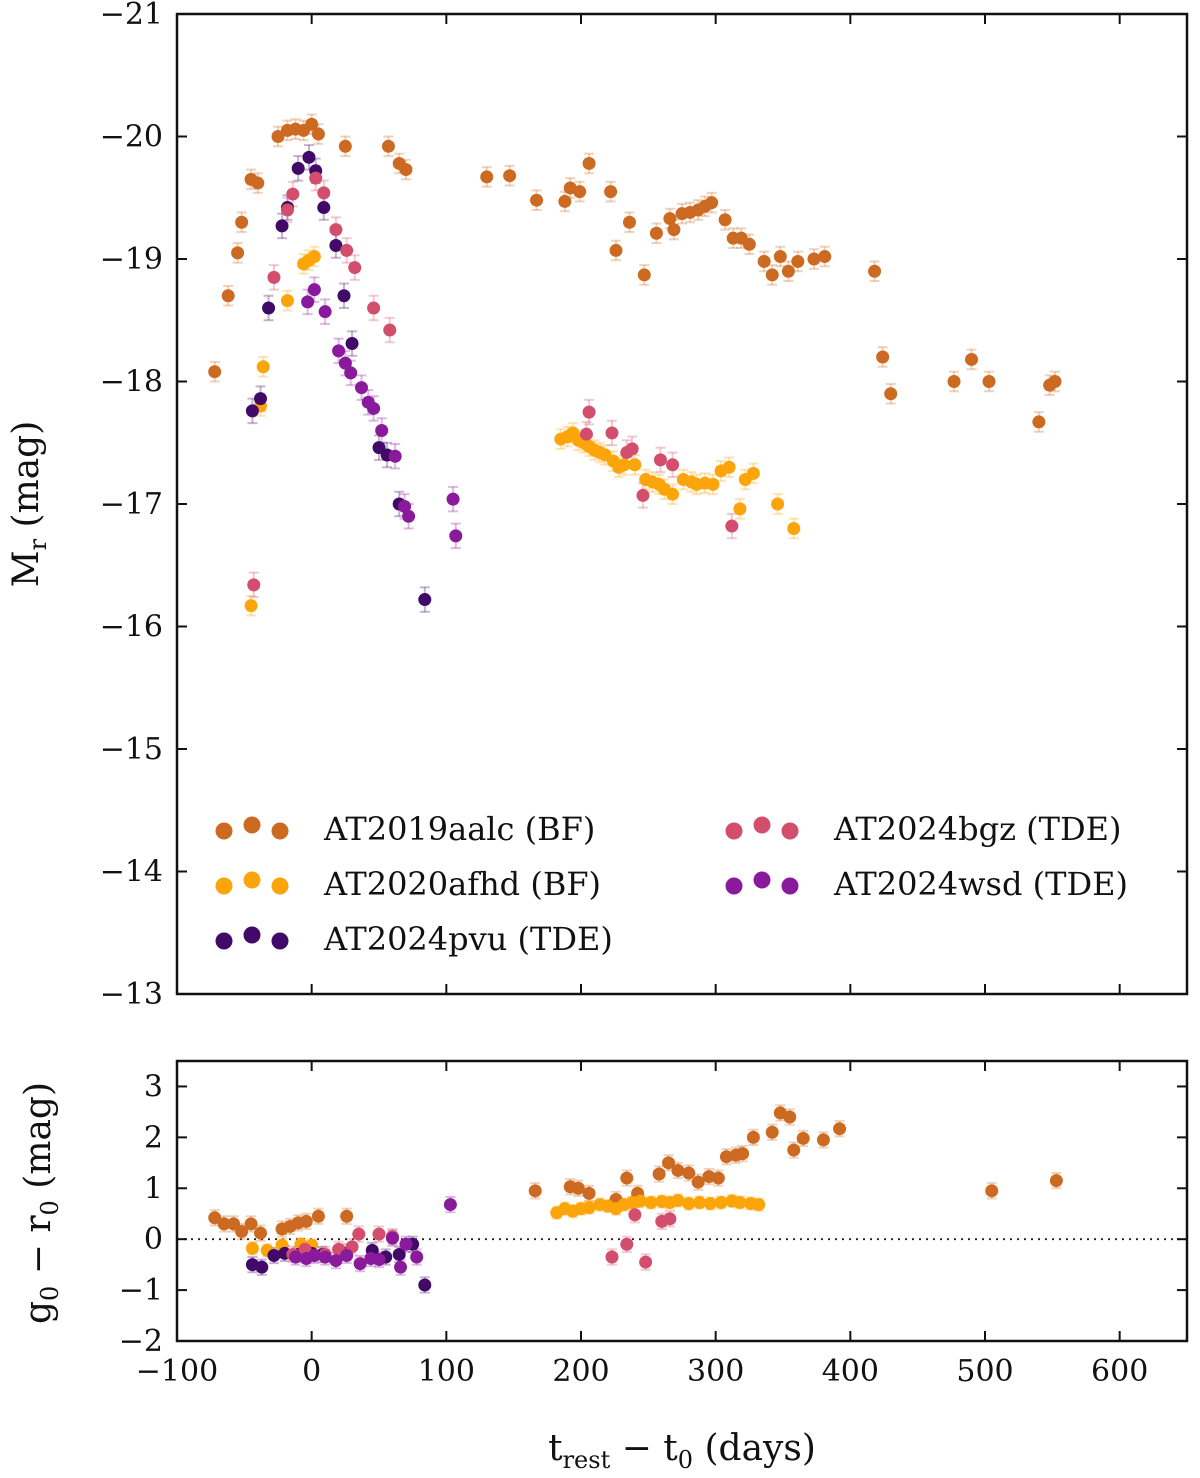 The width and height of the screenshot is (1200, 1478). Describe the element at coordinates (280, 941) in the screenshot. I see `legend-marker-at2024pvu-tde` at that location.